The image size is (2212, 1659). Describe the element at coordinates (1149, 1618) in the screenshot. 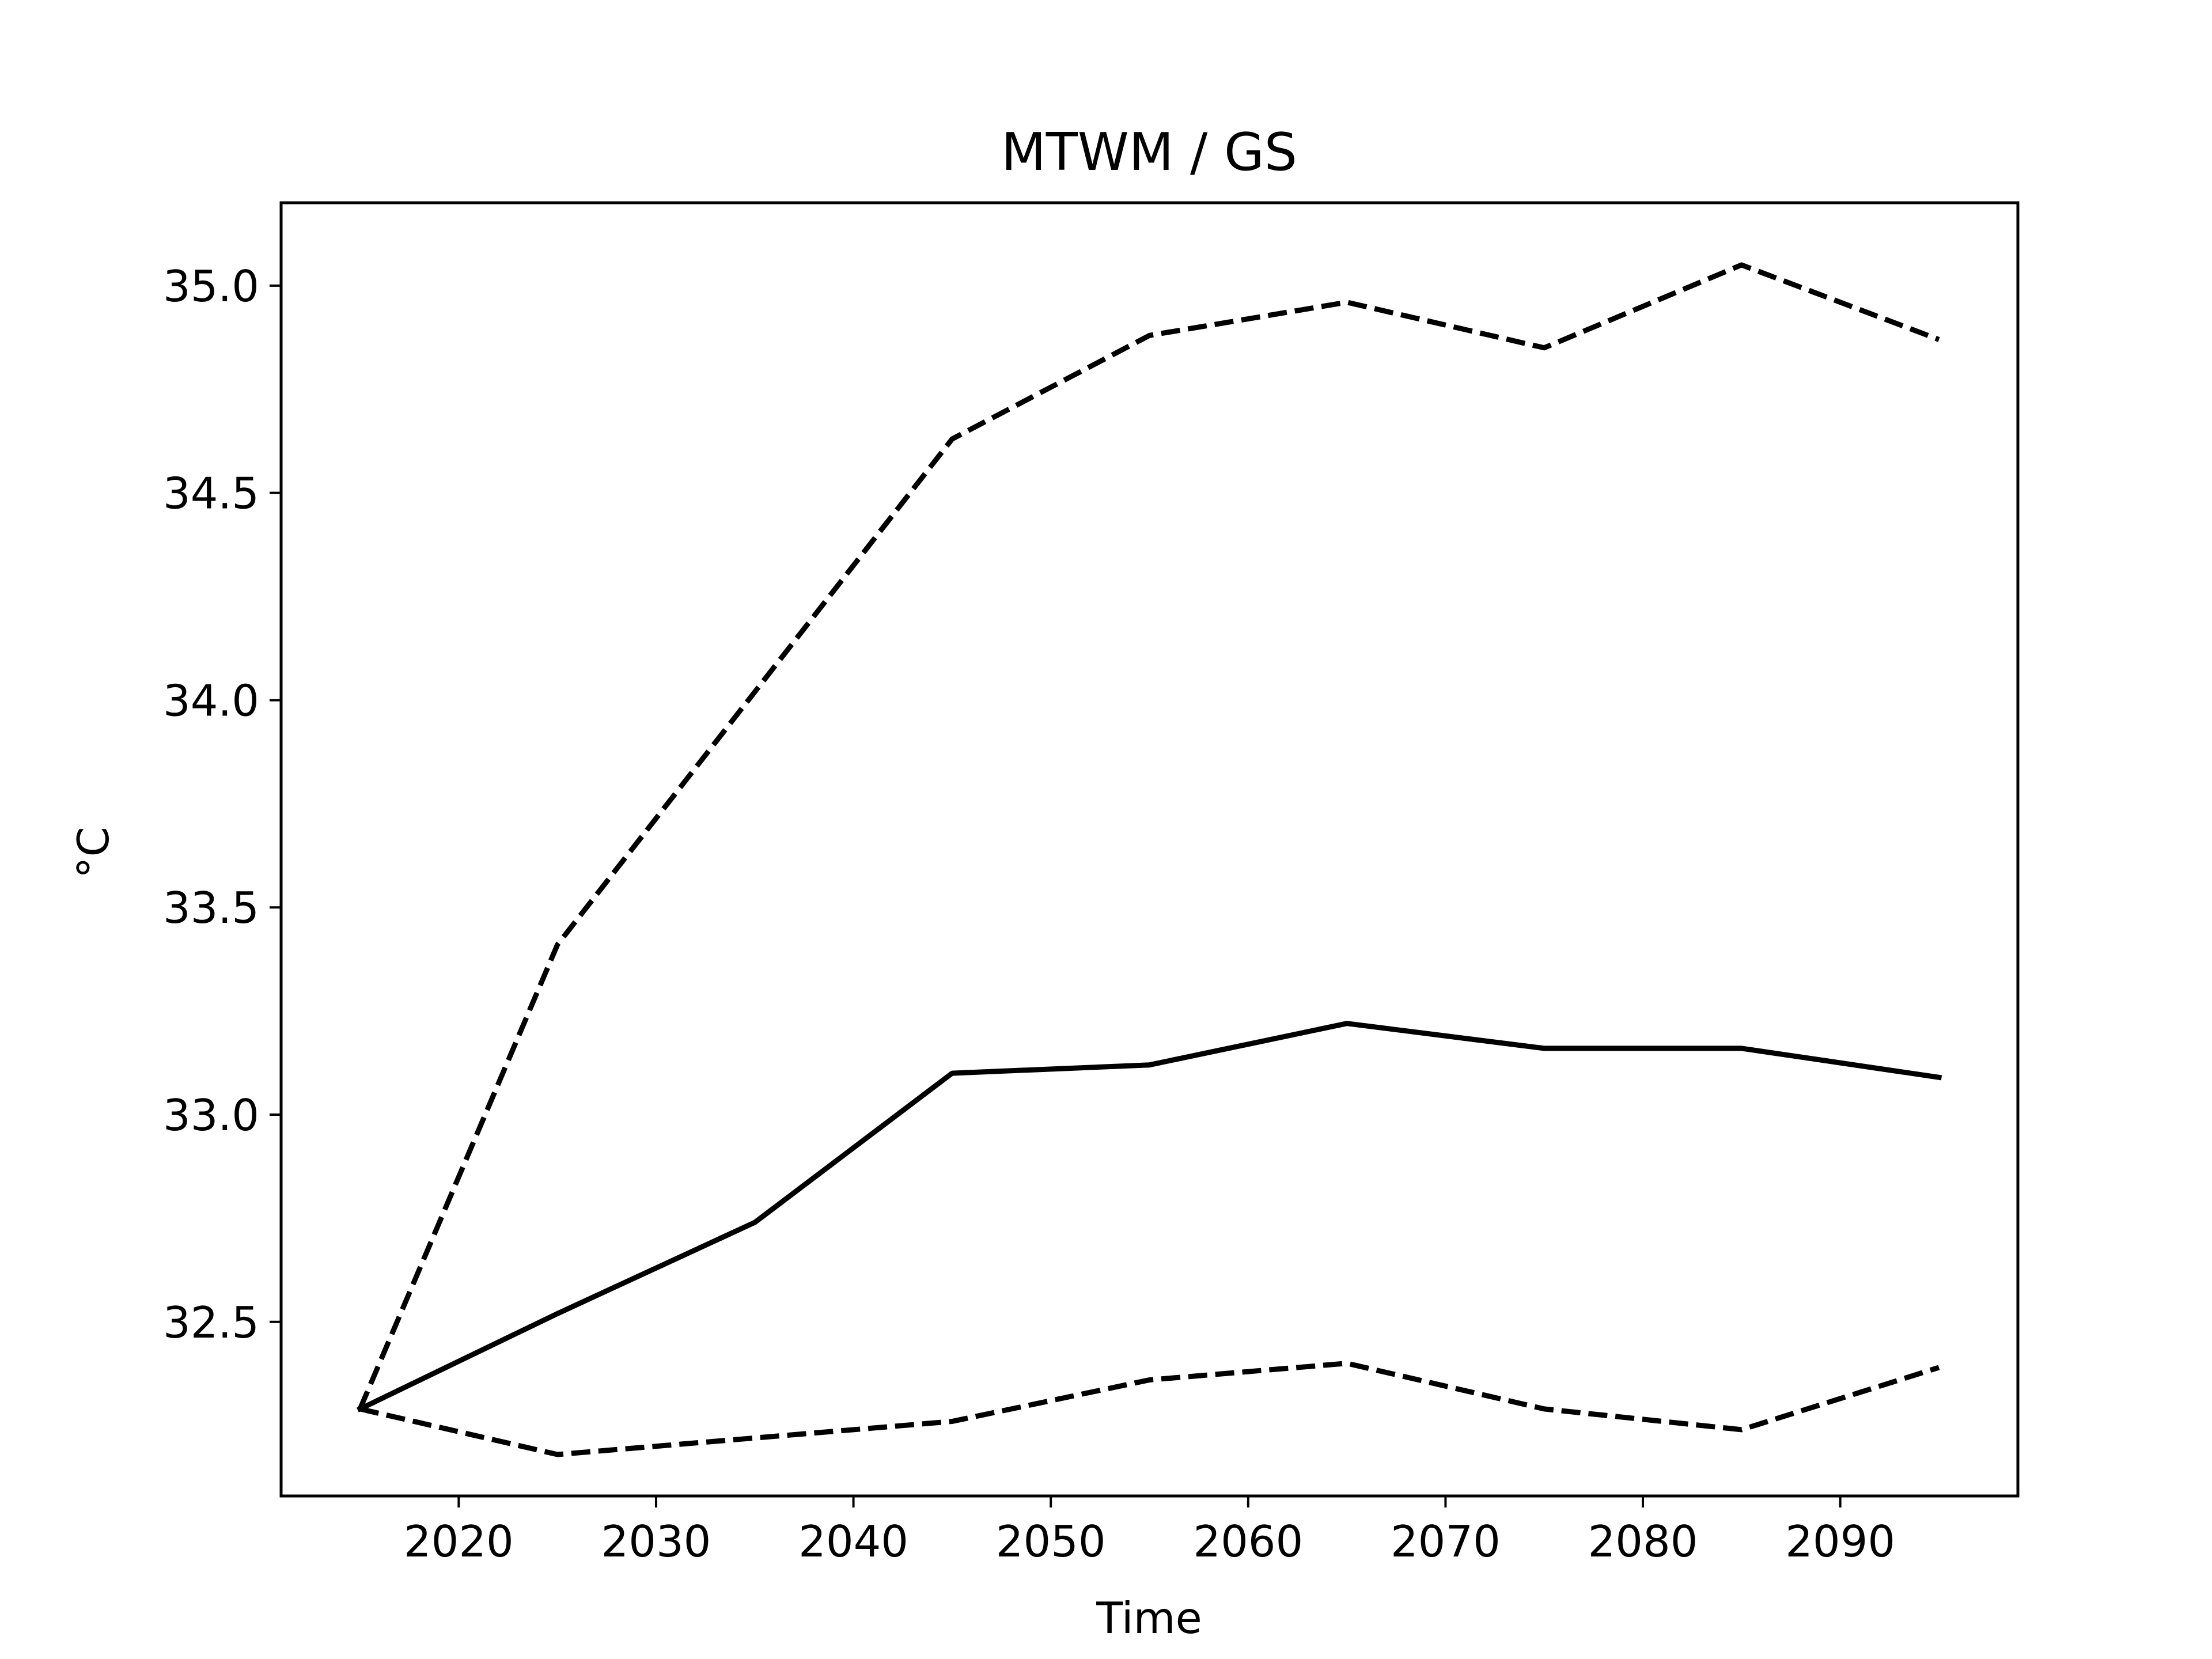

I see `x-axis-label: Time` at that location.